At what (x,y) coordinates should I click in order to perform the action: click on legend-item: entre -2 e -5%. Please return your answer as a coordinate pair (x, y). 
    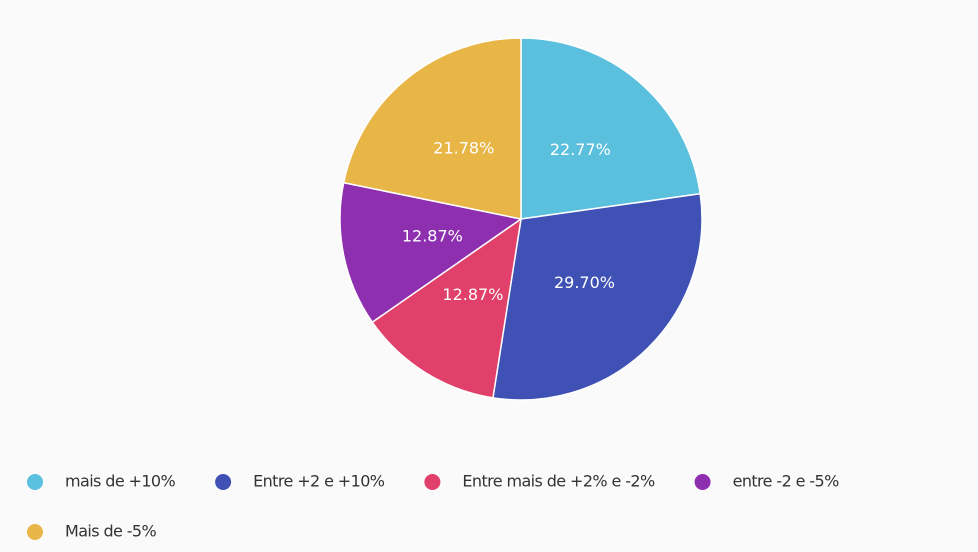
    Looking at the image, I should click on (767, 481).